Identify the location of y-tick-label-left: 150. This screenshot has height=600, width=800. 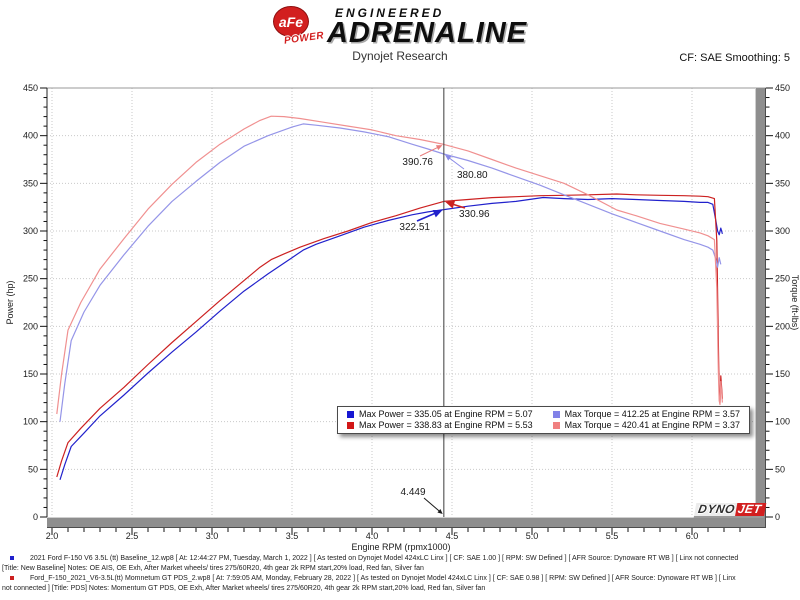
(30, 374).